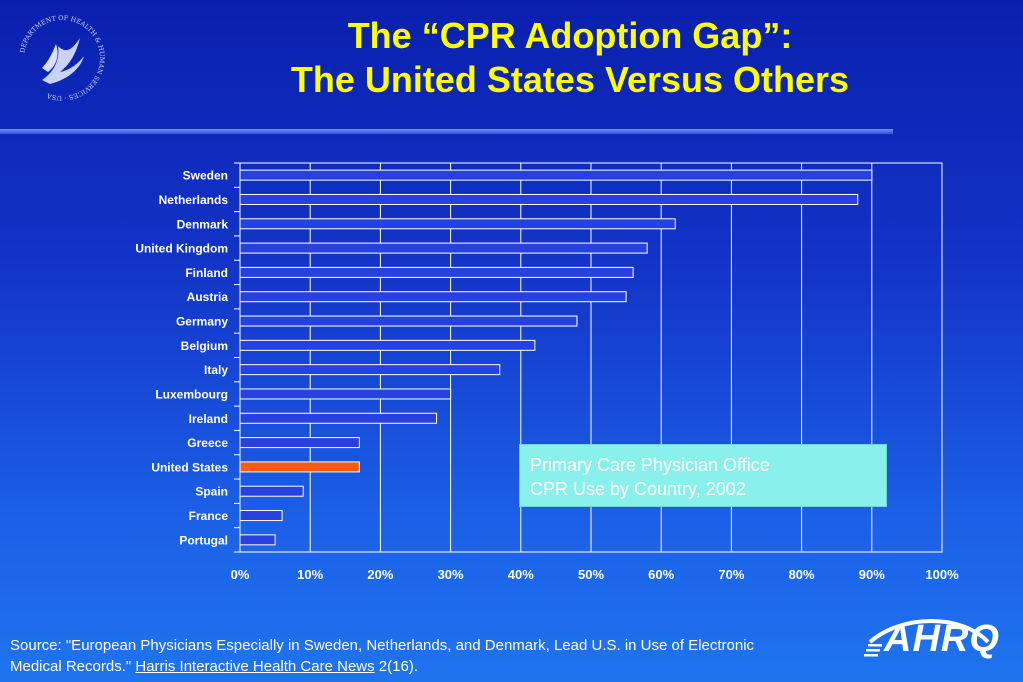  I want to click on y-category-label: Ireland, so click(208, 419).